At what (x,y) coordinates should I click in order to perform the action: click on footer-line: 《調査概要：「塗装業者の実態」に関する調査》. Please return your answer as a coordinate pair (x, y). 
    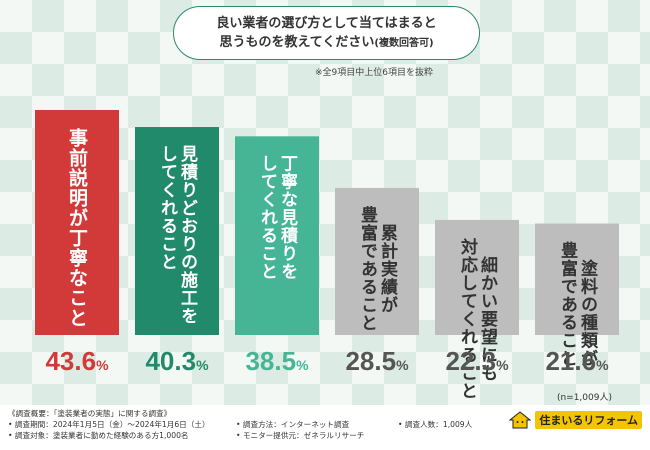
    Looking at the image, I should click on (90, 413).